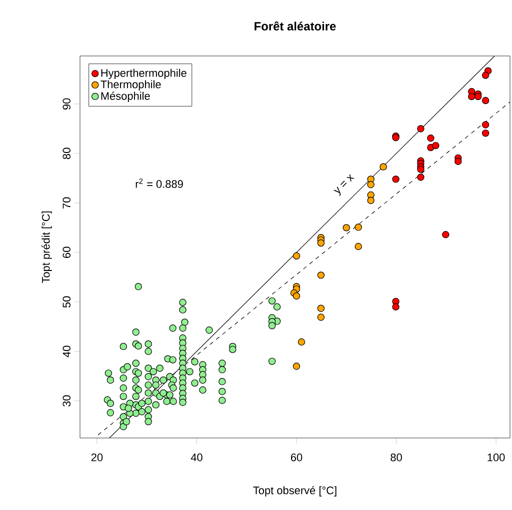 This screenshot has height=510, width=512. I want to click on x-tick-label: 20, so click(97, 458).